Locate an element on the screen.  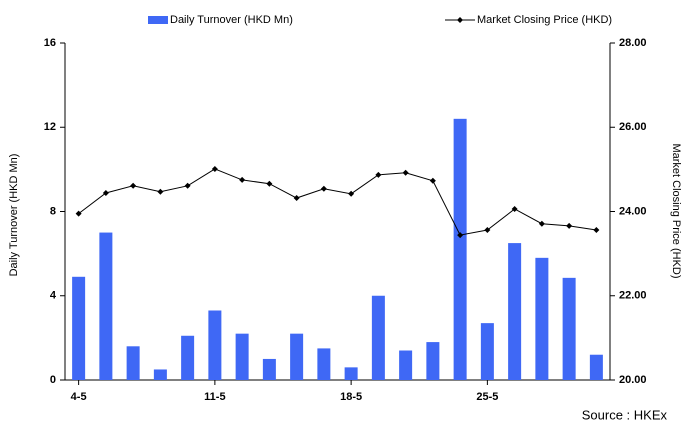
y2-axis-title: Market Closing Price (HKD) is located at coordinates (676, 210).